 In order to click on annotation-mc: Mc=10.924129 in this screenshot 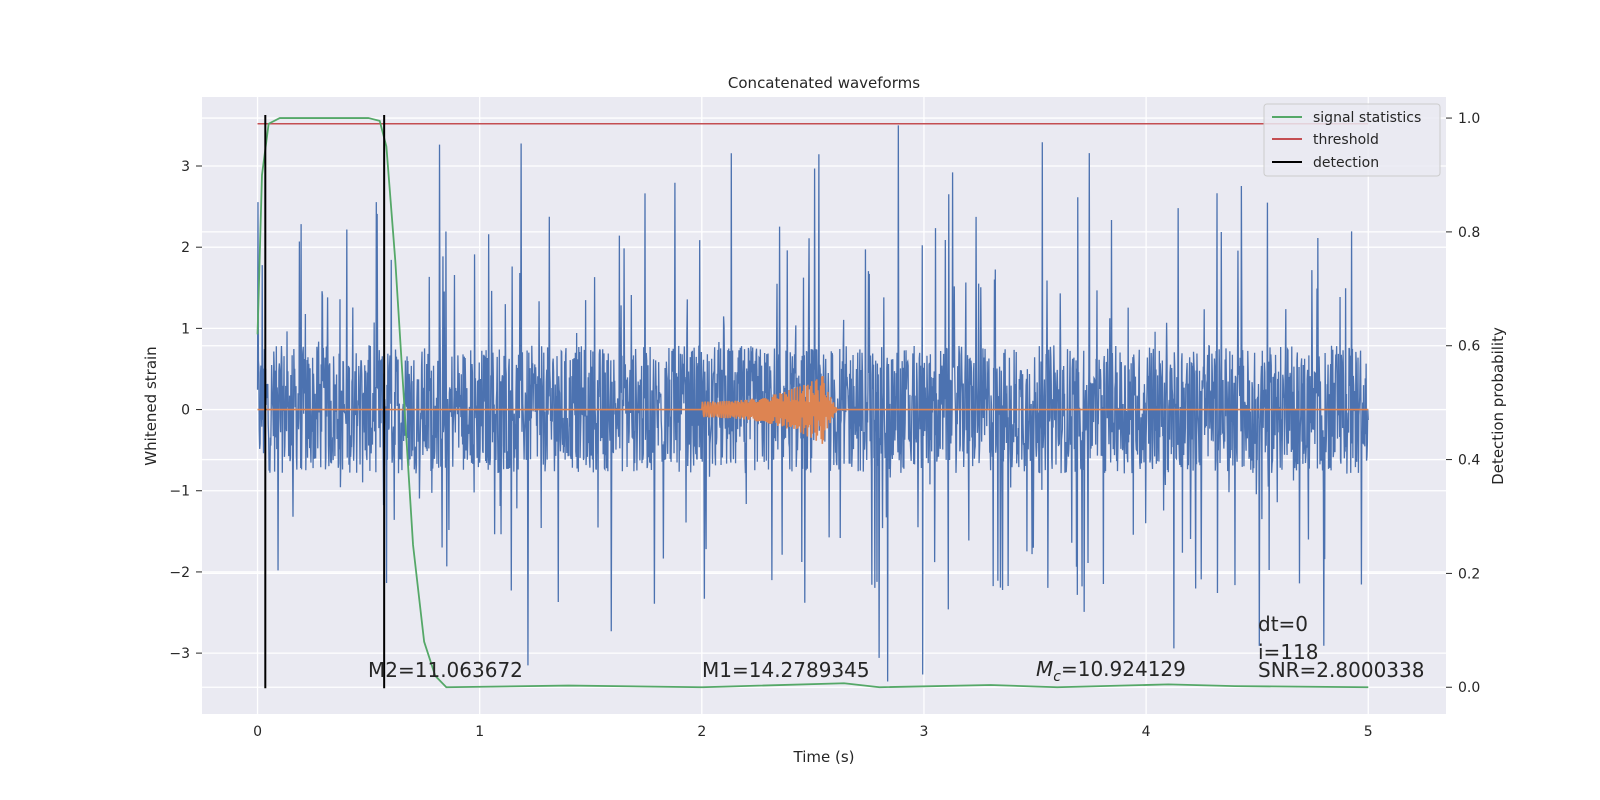, I will do `click(1111, 671)`.